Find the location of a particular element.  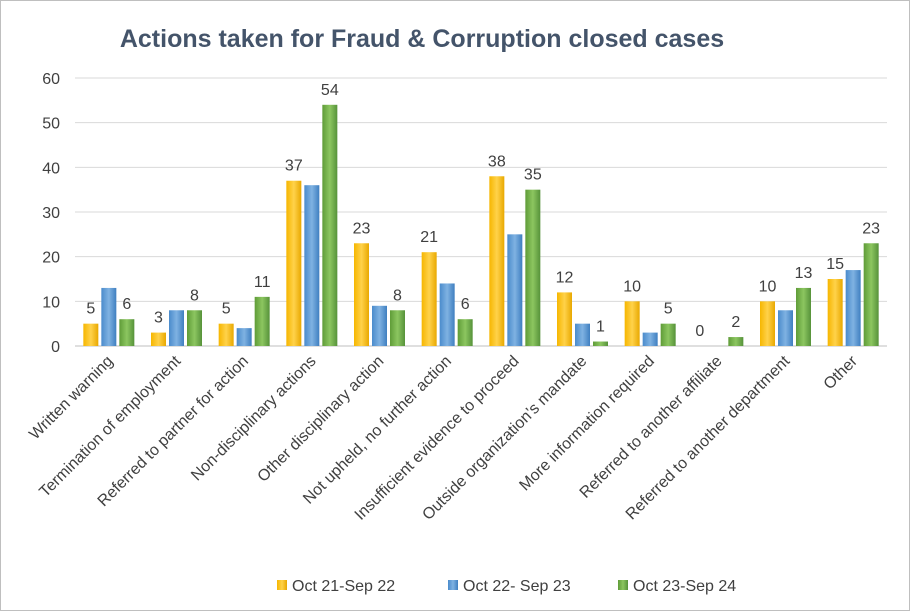

data-label: 35 is located at coordinates (533, 175).